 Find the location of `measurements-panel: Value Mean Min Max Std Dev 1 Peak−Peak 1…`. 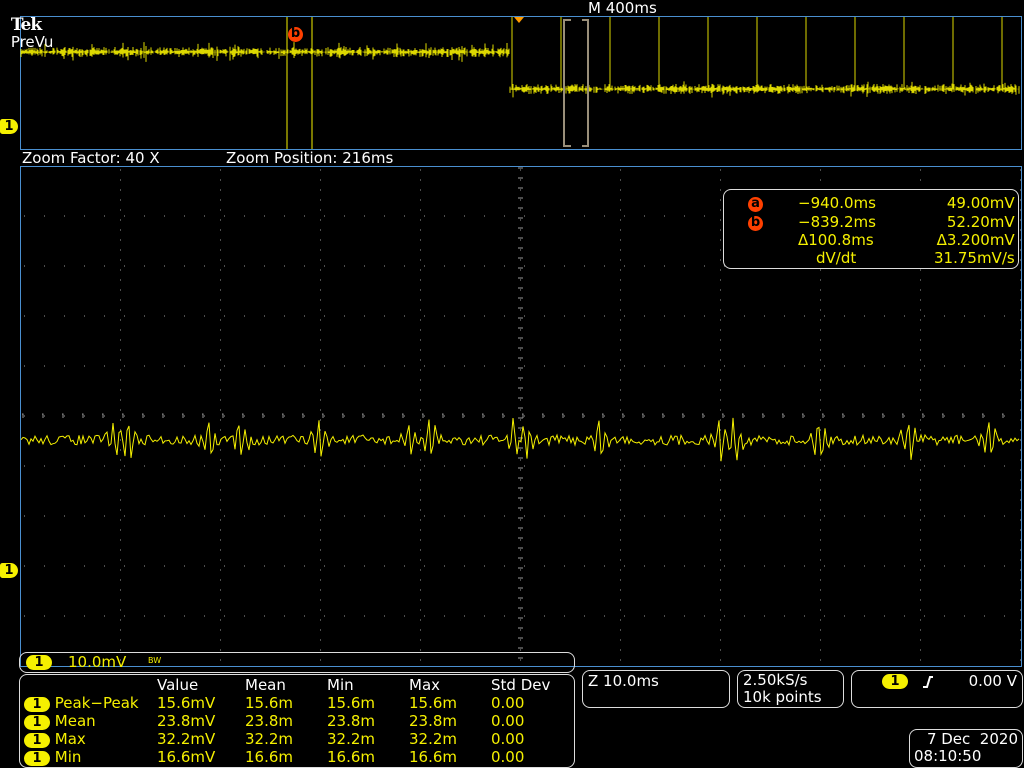

measurements-panel: Value Mean Min Max Std Dev 1 Peak−Peak 1… is located at coordinates (297, 721).